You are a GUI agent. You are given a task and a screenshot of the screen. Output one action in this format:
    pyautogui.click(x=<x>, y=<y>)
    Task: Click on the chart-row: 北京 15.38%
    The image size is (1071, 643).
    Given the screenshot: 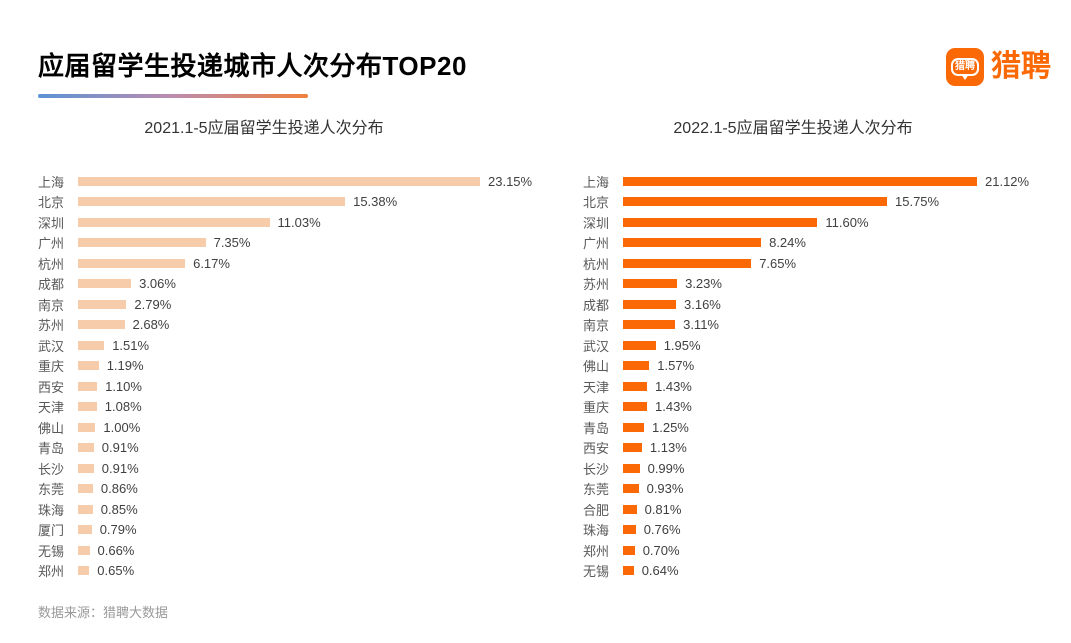 What is the action you would take?
    pyautogui.click(x=264, y=202)
    